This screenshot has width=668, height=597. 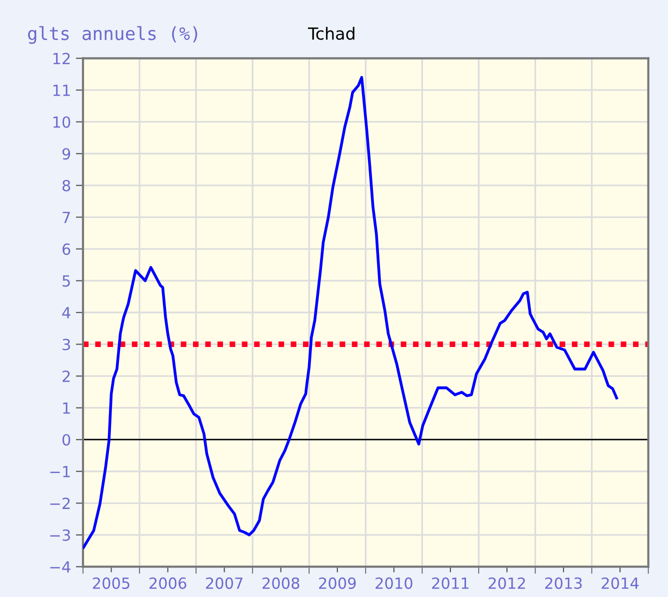 What do you see at coordinates (66, 249) in the screenshot?
I see `y-tick-label: 6` at bounding box center [66, 249].